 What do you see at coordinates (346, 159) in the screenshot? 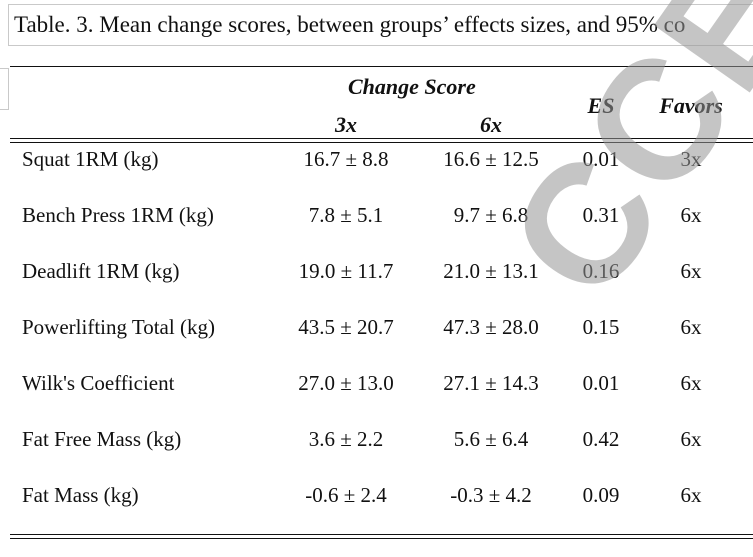
I see `cell-3x: 16.7 ± 8.8` at bounding box center [346, 159].